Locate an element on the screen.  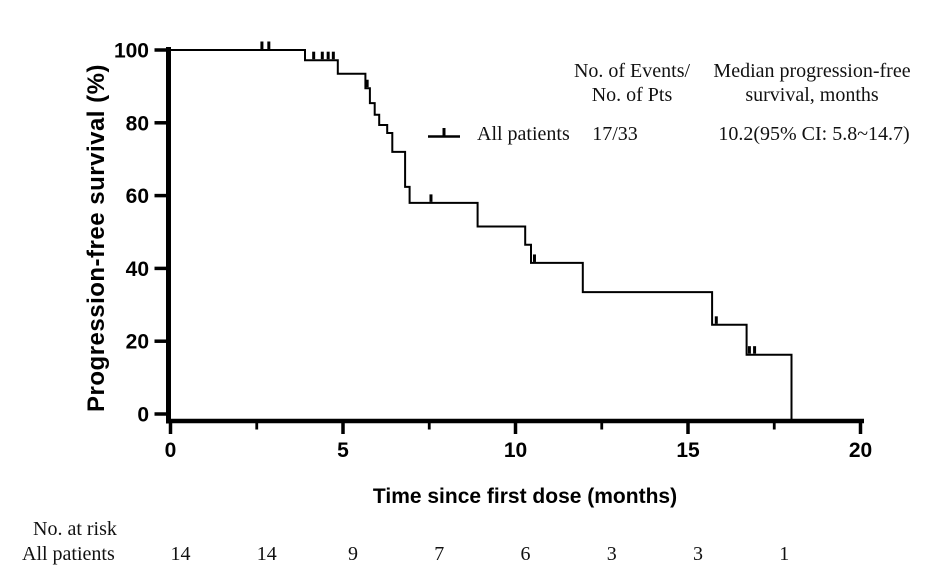
y-tick-label: 80 is located at coordinates (137, 123).